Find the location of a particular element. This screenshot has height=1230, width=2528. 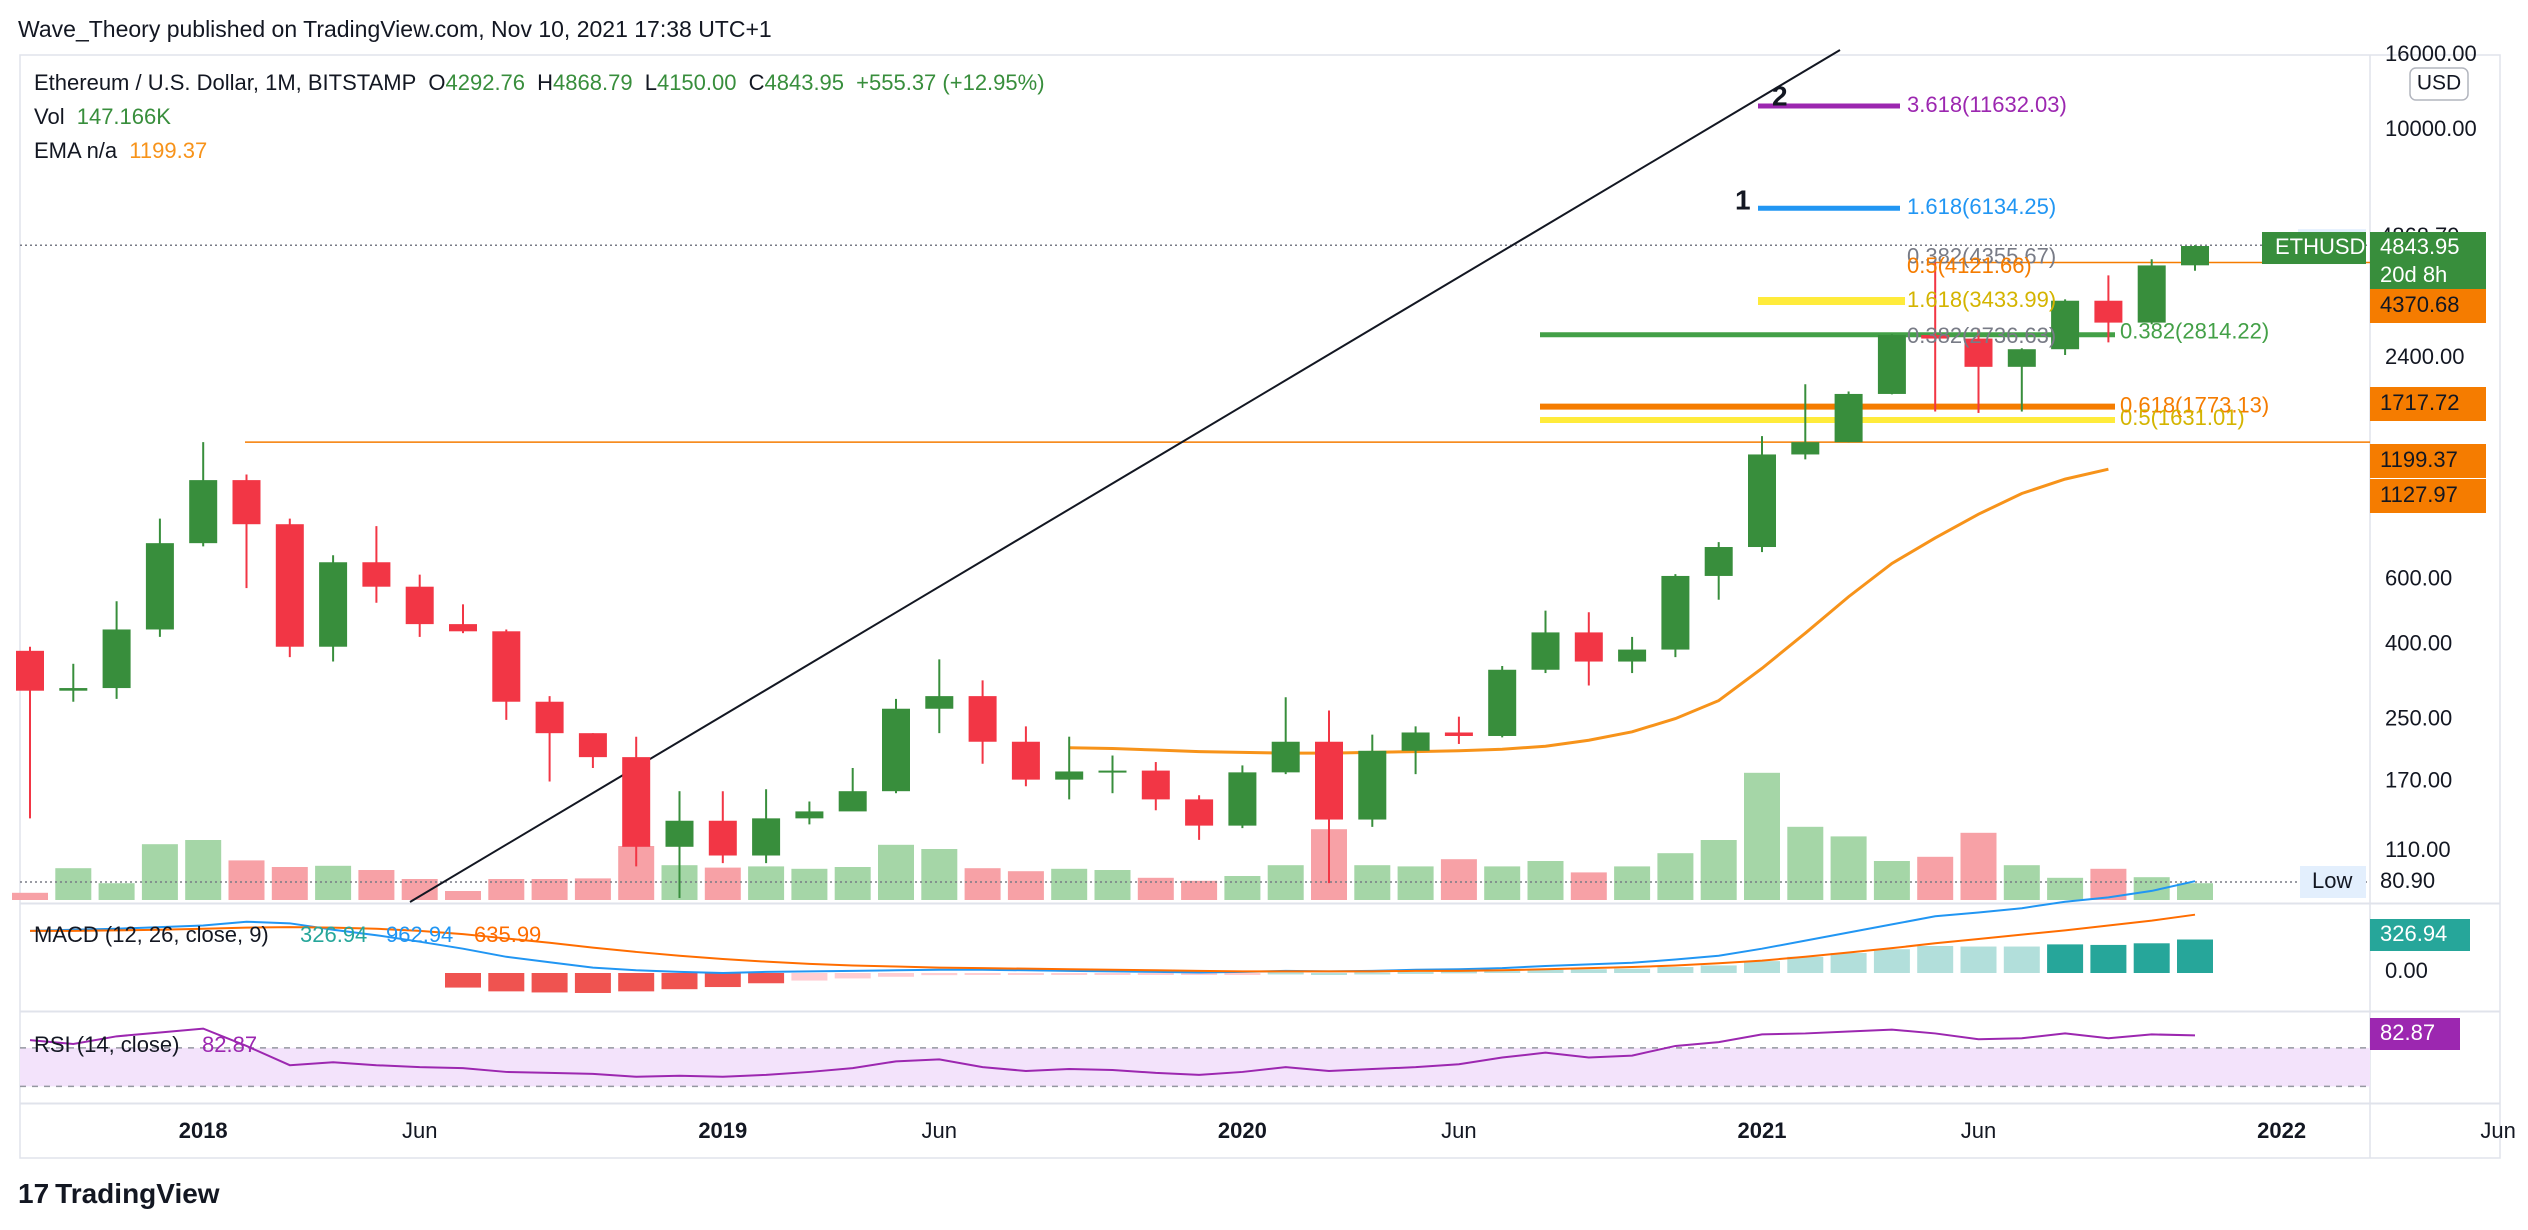

fib-label: 0.5(4121.66) is located at coordinates (1969, 265).